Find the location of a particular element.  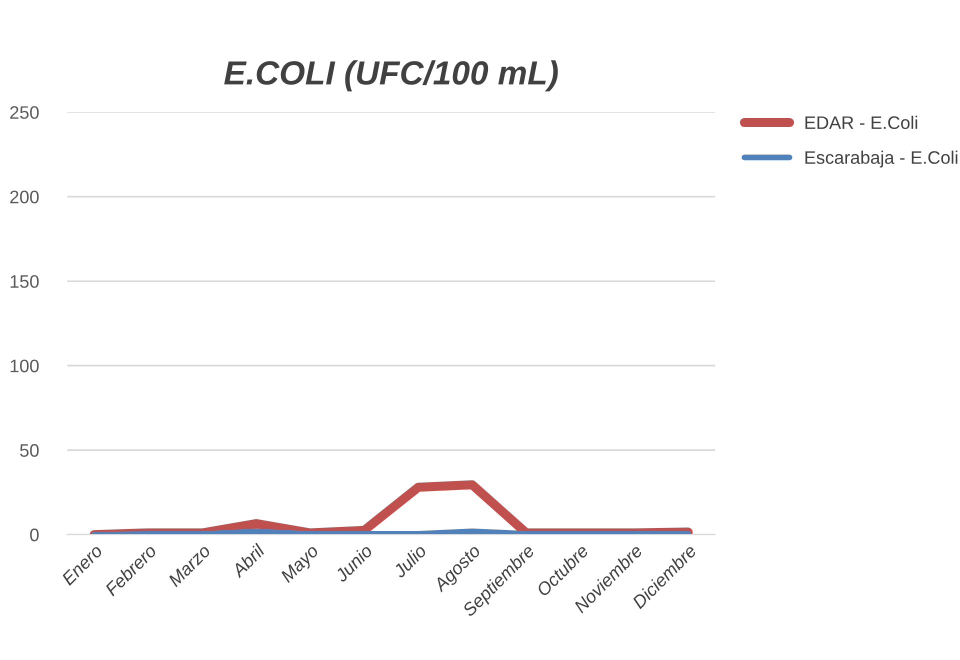

y-tick-label: 200 is located at coordinates (24, 197).